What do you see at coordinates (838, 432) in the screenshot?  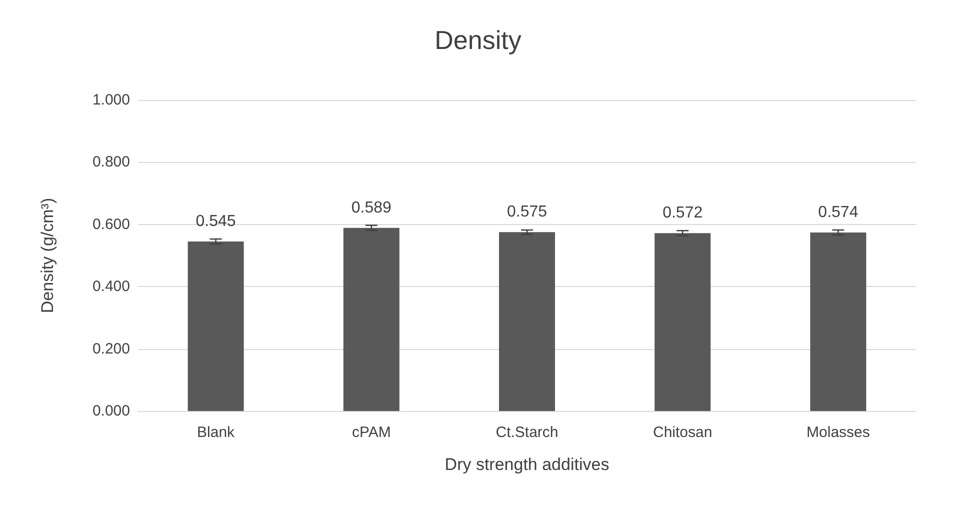 I see `x-tick-label: Molasses` at bounding box center [838, 432].